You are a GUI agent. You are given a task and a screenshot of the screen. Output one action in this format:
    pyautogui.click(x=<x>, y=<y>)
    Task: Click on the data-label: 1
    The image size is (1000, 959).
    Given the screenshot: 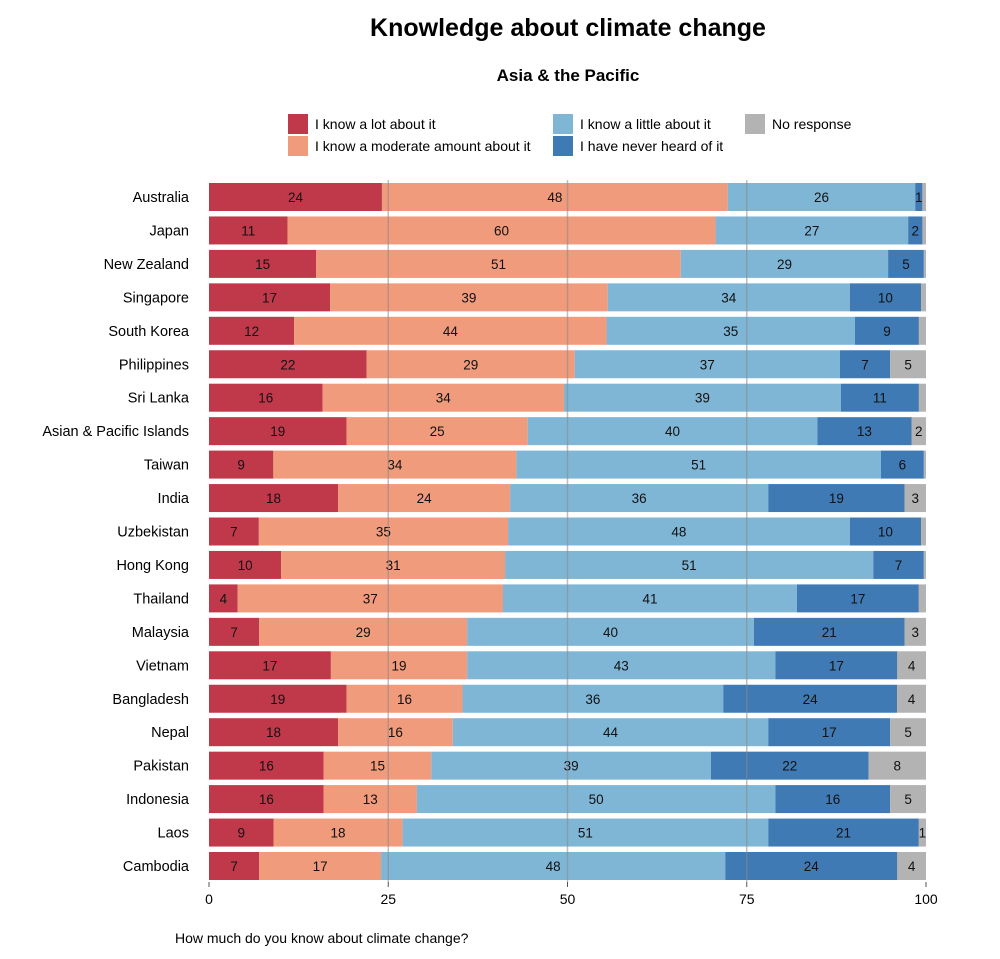 What is the action you would take?
    pyautogui.click(x=923, y=833)
    